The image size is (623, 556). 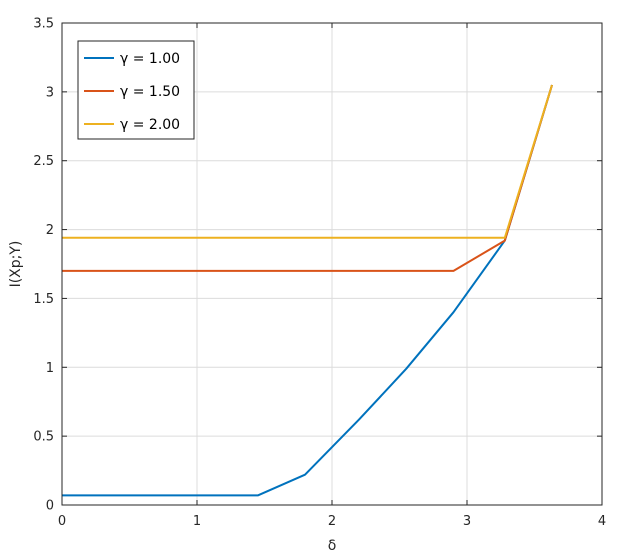 I want to click on y-tick-label: 2.5, so click(x=43, y=161).